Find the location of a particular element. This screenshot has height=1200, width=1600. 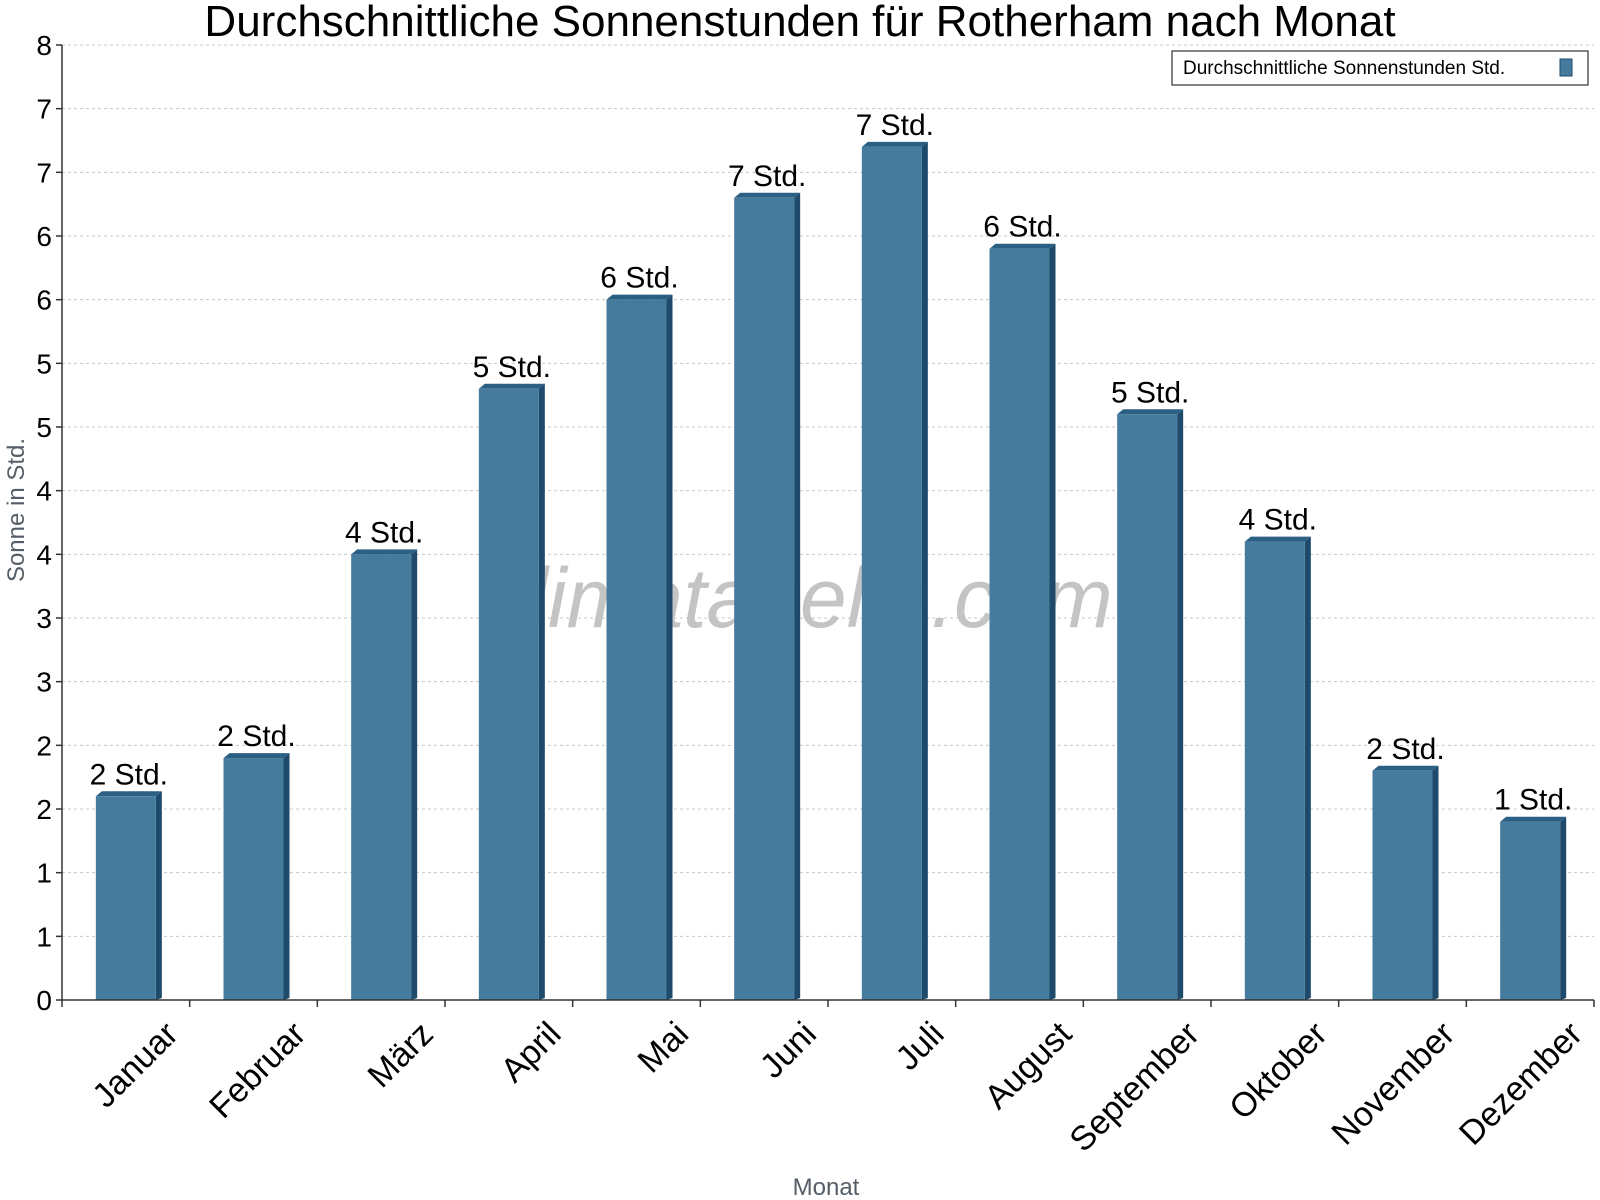

x-tick-label-8: September is located at coordinates (1134, 1087).